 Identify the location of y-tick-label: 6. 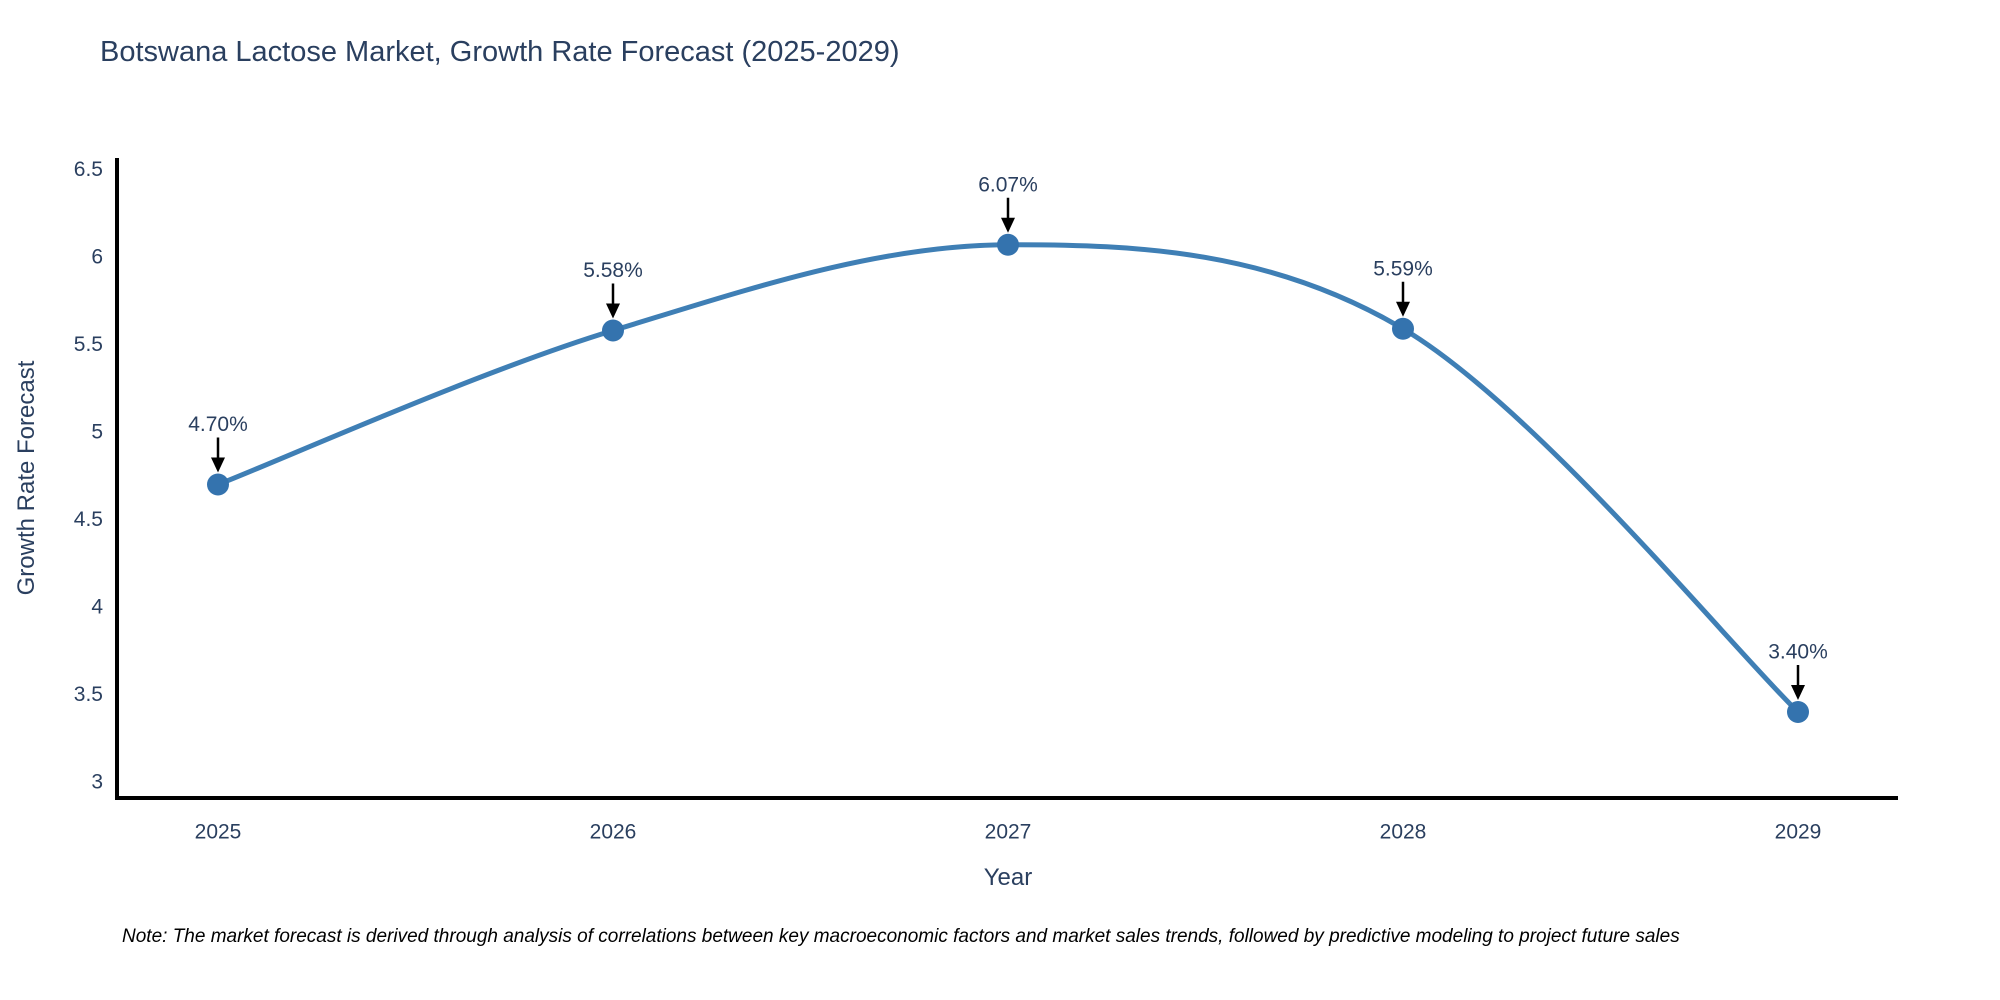
(97, 257).